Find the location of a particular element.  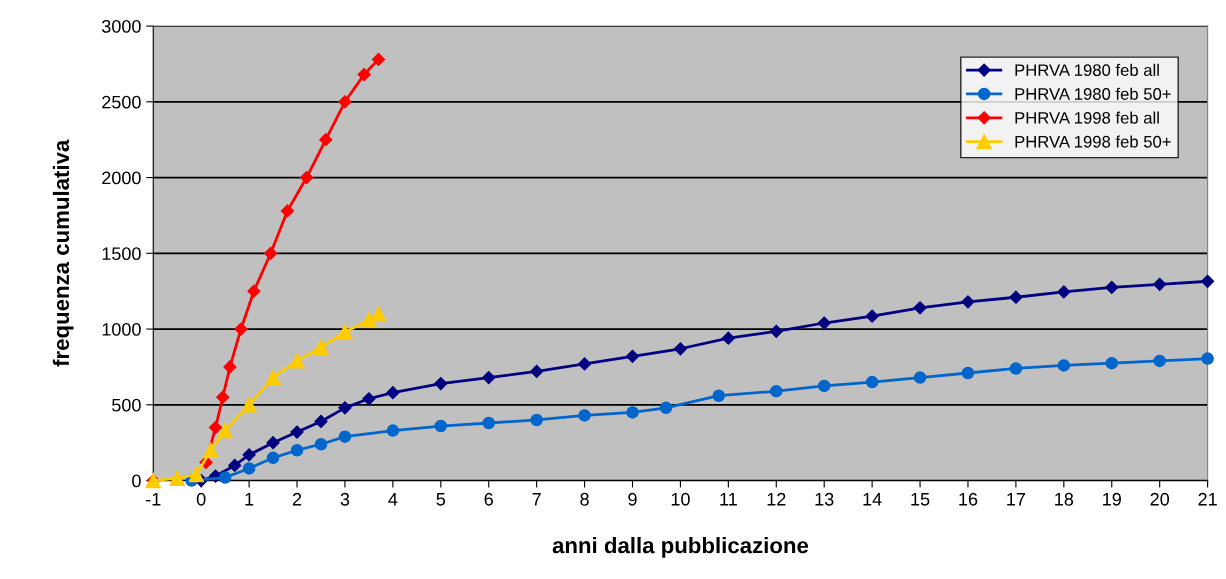

x-tick-label: 12 is located at coordinates (776, 499).